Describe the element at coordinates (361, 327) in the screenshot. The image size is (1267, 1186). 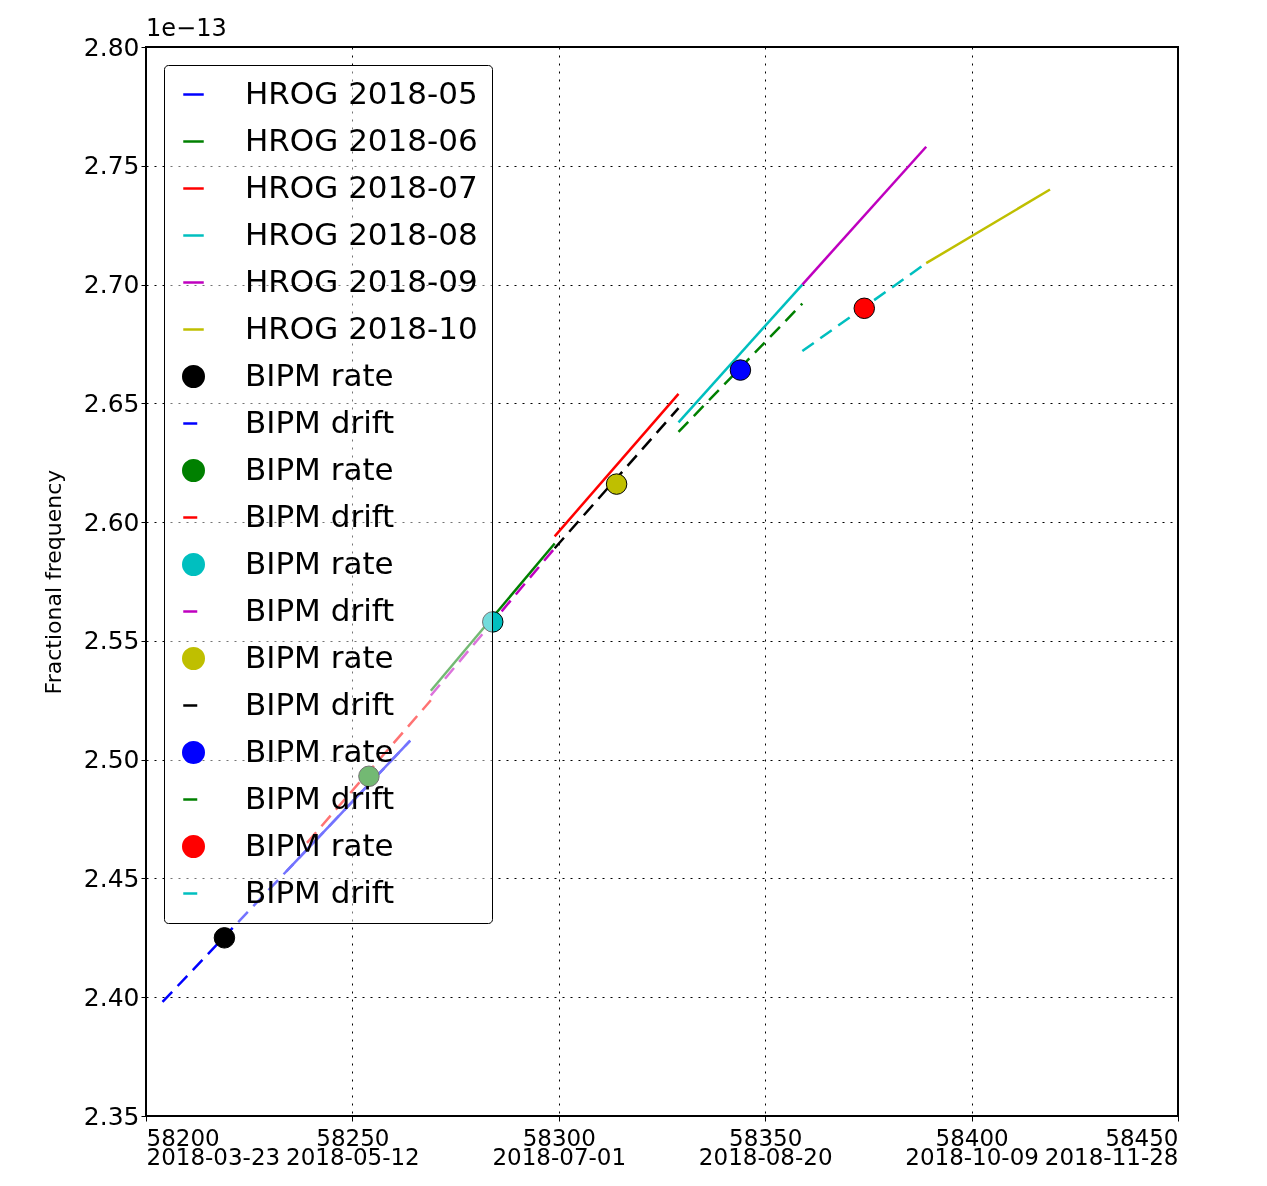
I see `legend-label: HROG 2018-10` at that location.